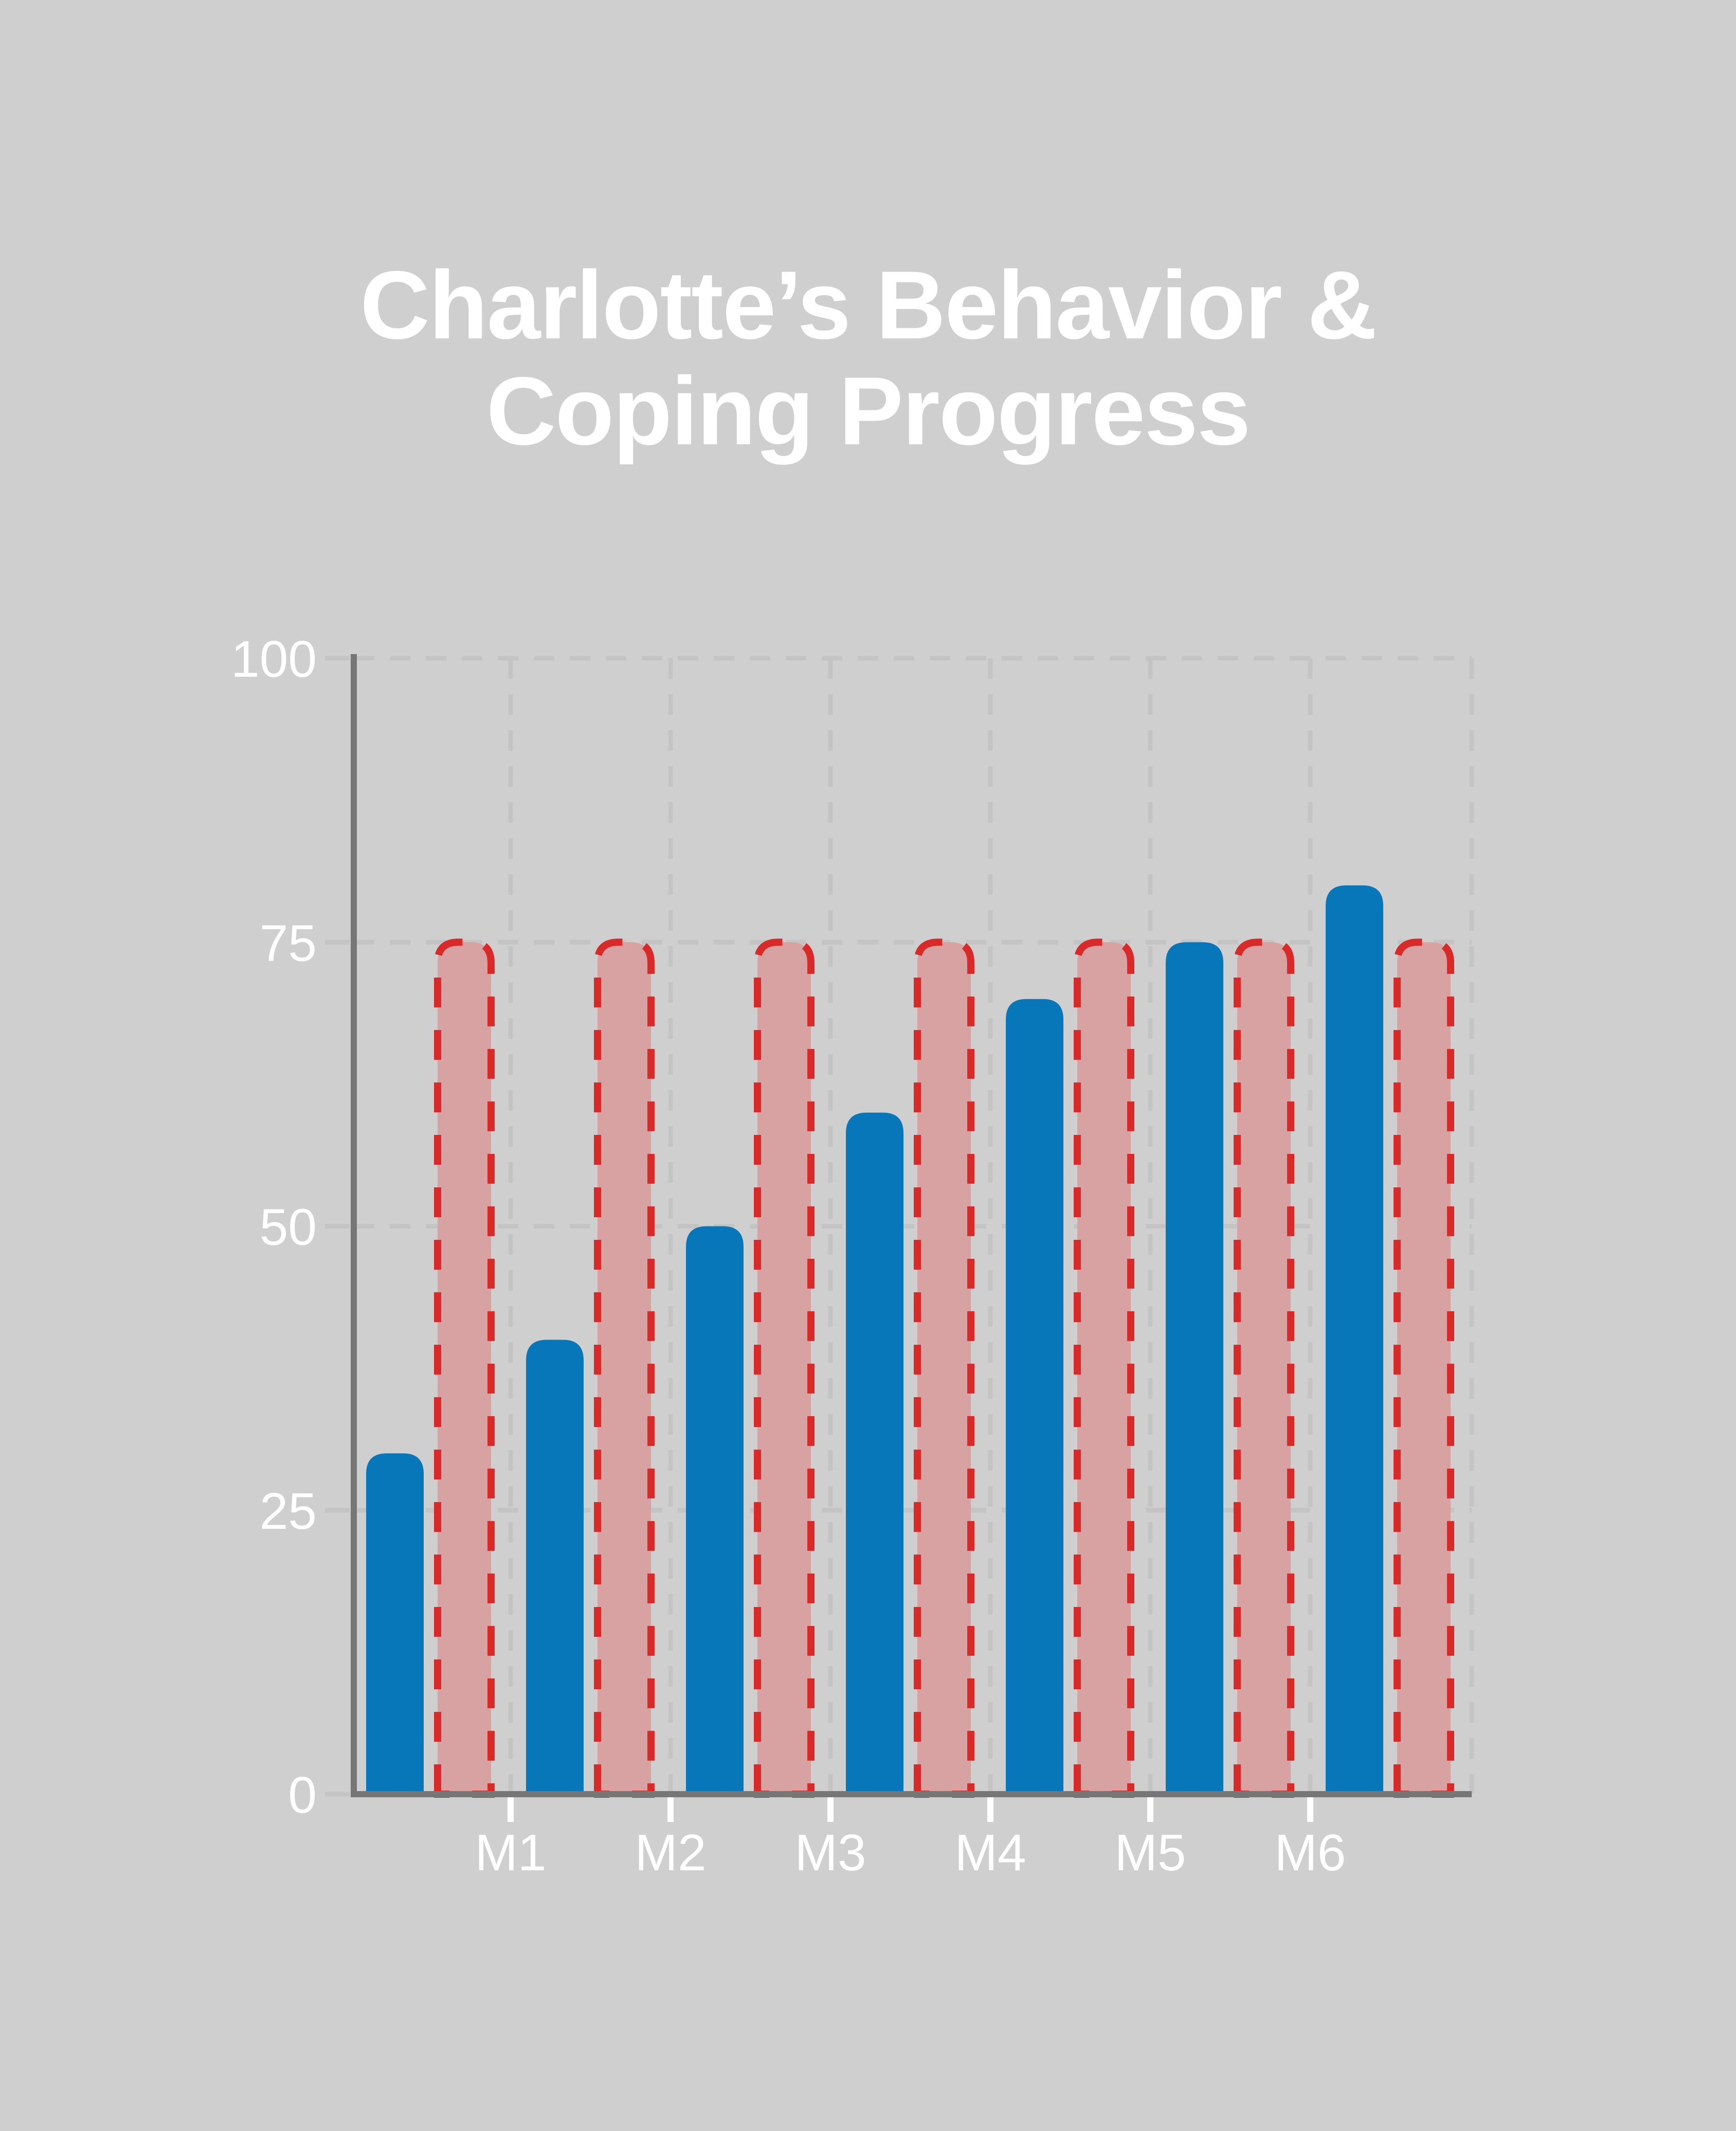 This screenshot has width=1736, height=2131. I want to click on y-tick-label: 50, so click(289, 1227).